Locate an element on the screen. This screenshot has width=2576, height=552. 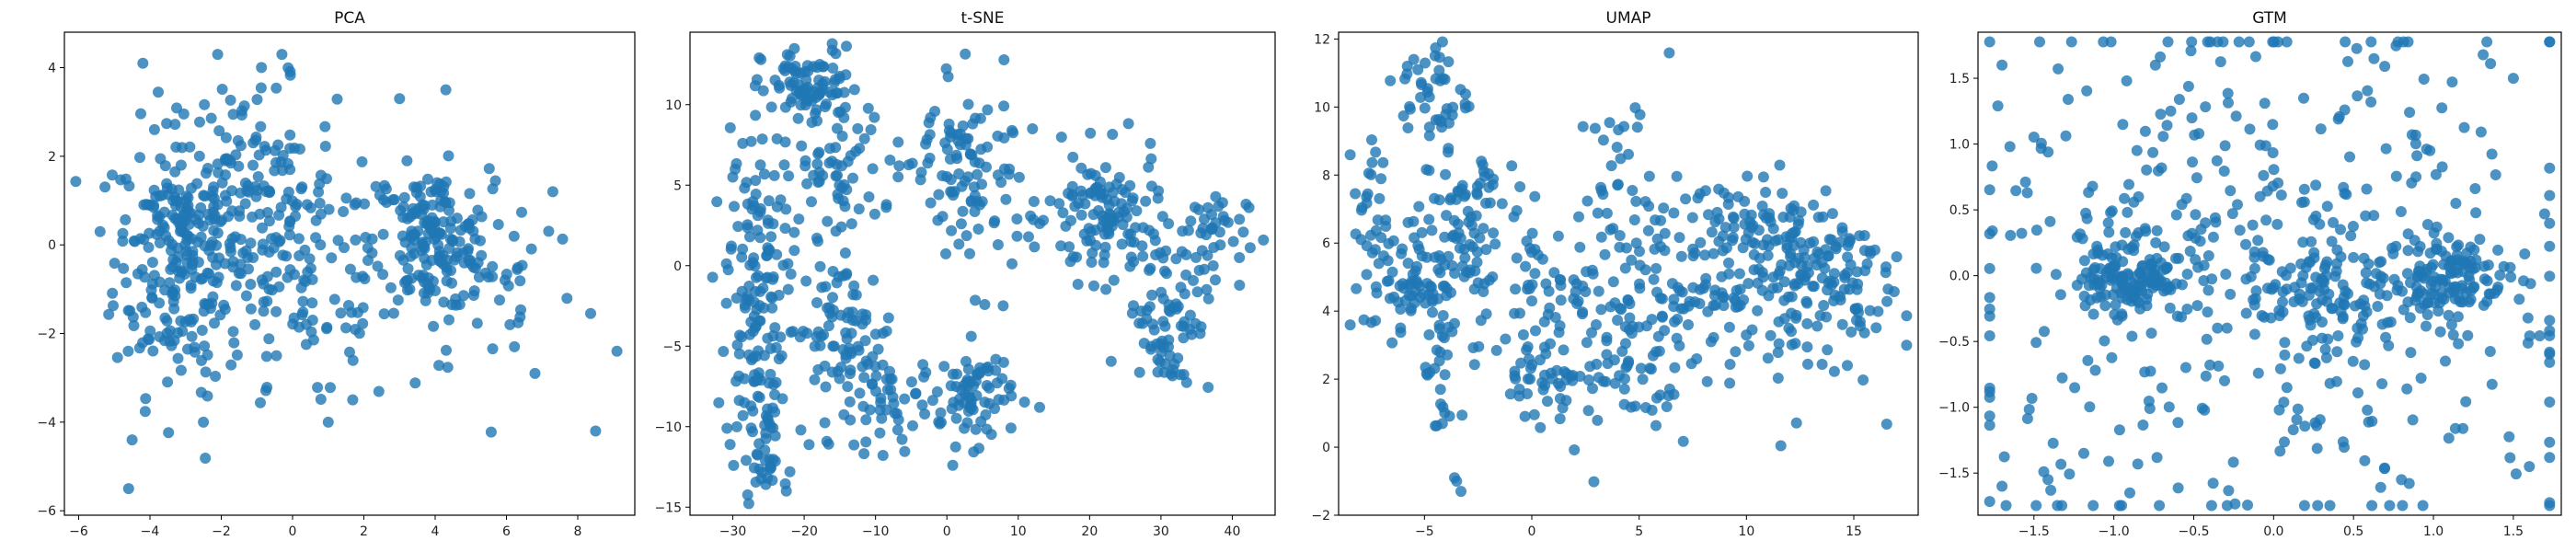
y-tick-label: 12 is located at coordinates (1322, 39).